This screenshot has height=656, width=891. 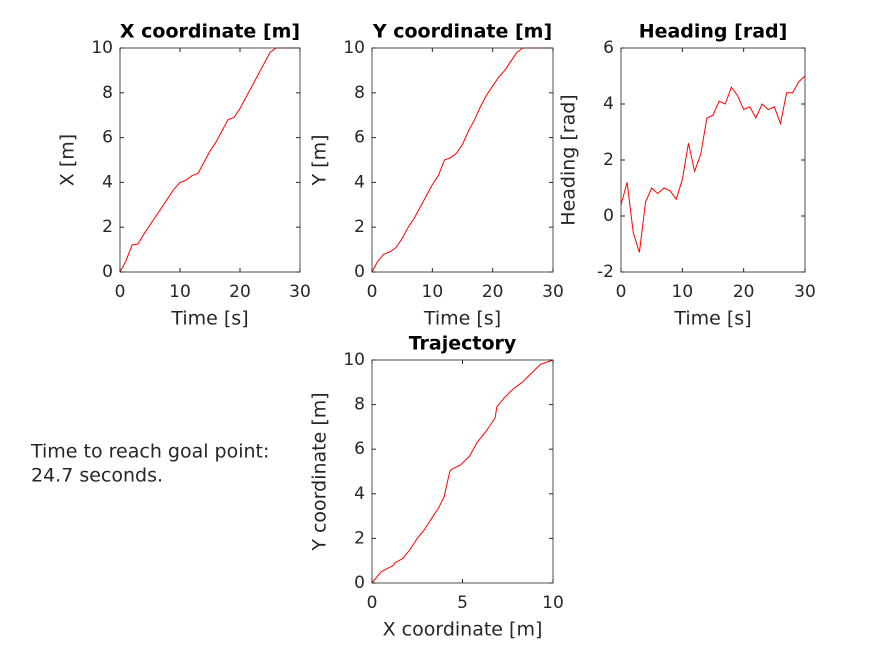 What do you see at coordinates (462, 603) in the screenshot?
I see `x-tick-label: 5` at bounding box center [462, 603].